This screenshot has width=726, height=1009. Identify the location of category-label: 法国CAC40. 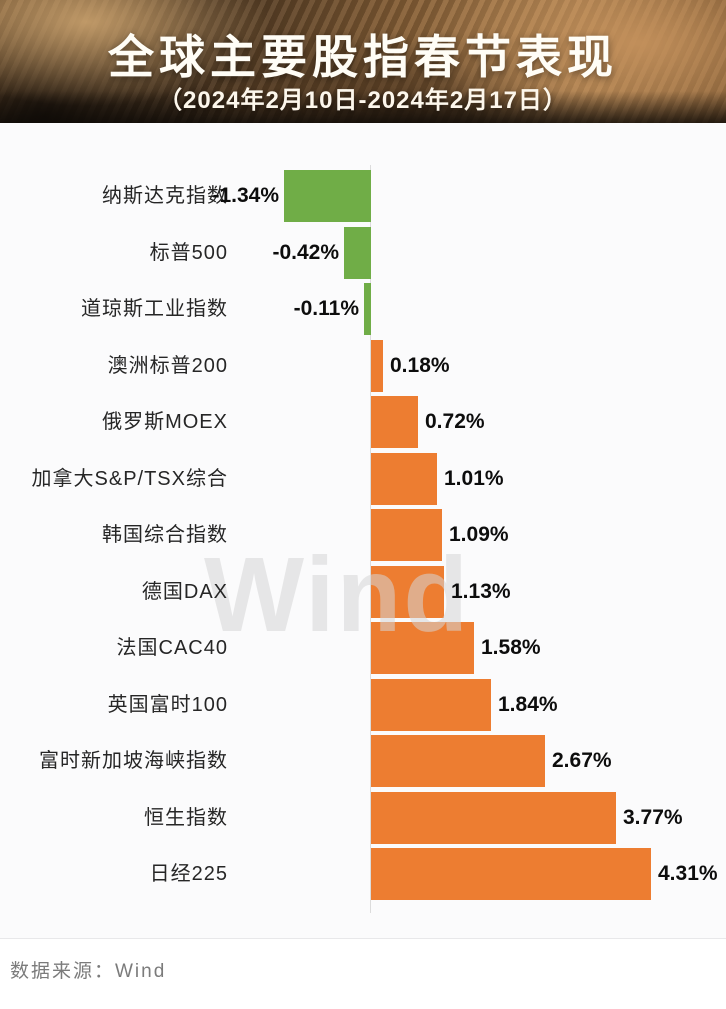
(172, 648).